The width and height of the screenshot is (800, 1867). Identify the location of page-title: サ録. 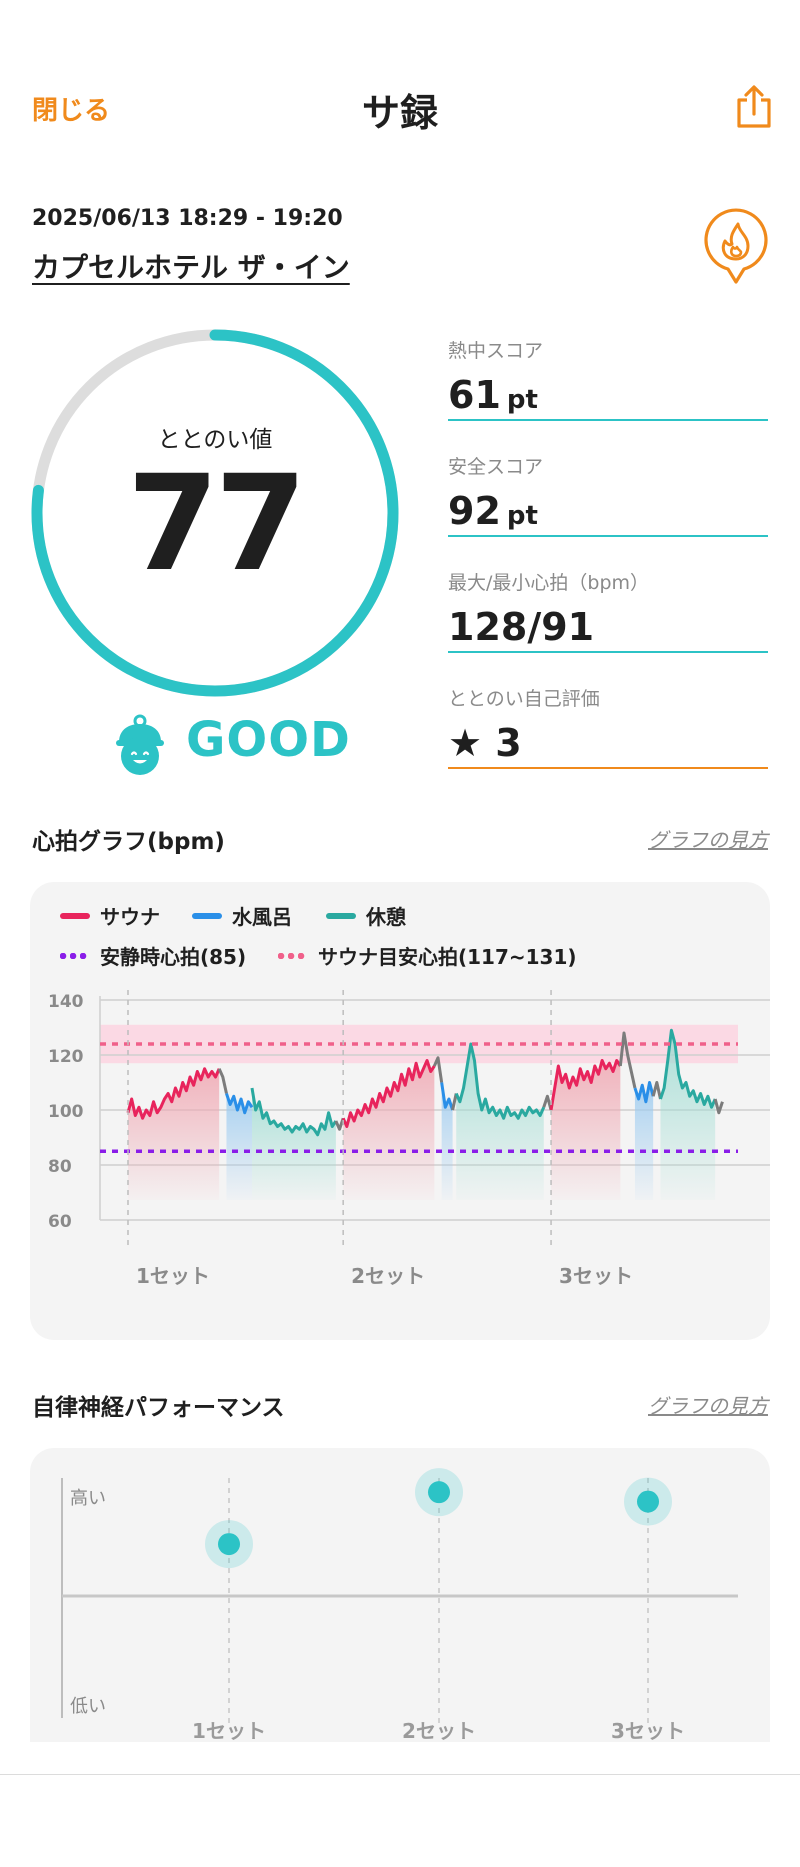
(399, 113).